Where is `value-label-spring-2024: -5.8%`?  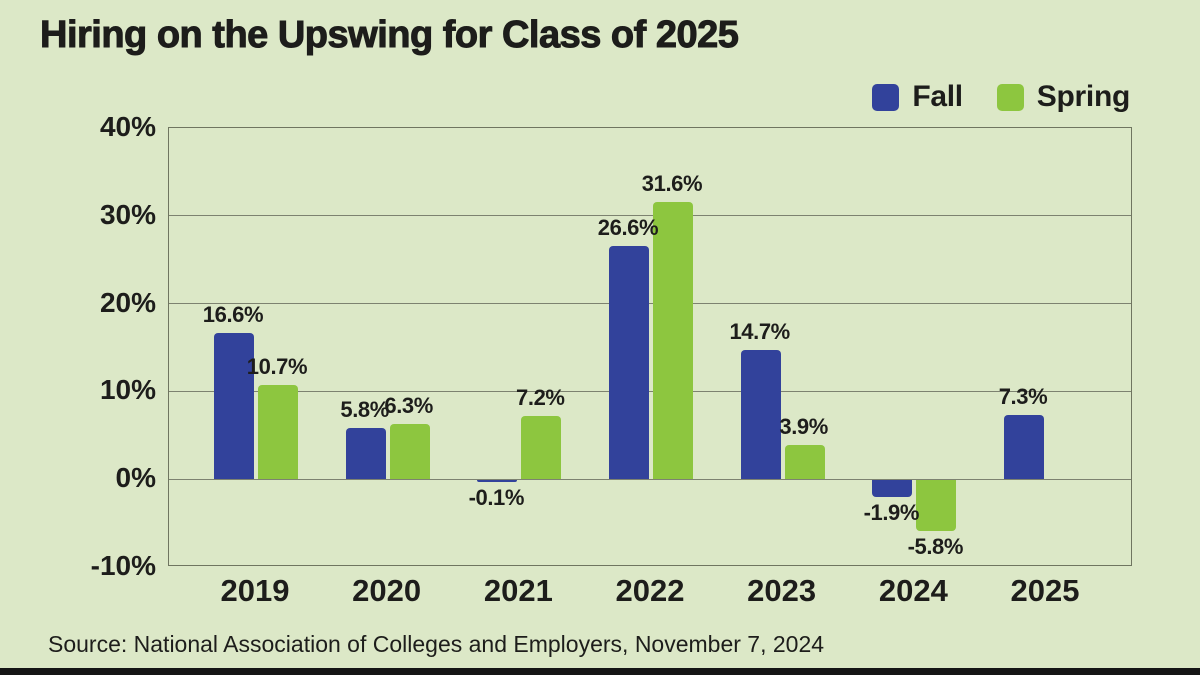
value-label-spring-2024: -5.8% is located at coordinates (935, 547).